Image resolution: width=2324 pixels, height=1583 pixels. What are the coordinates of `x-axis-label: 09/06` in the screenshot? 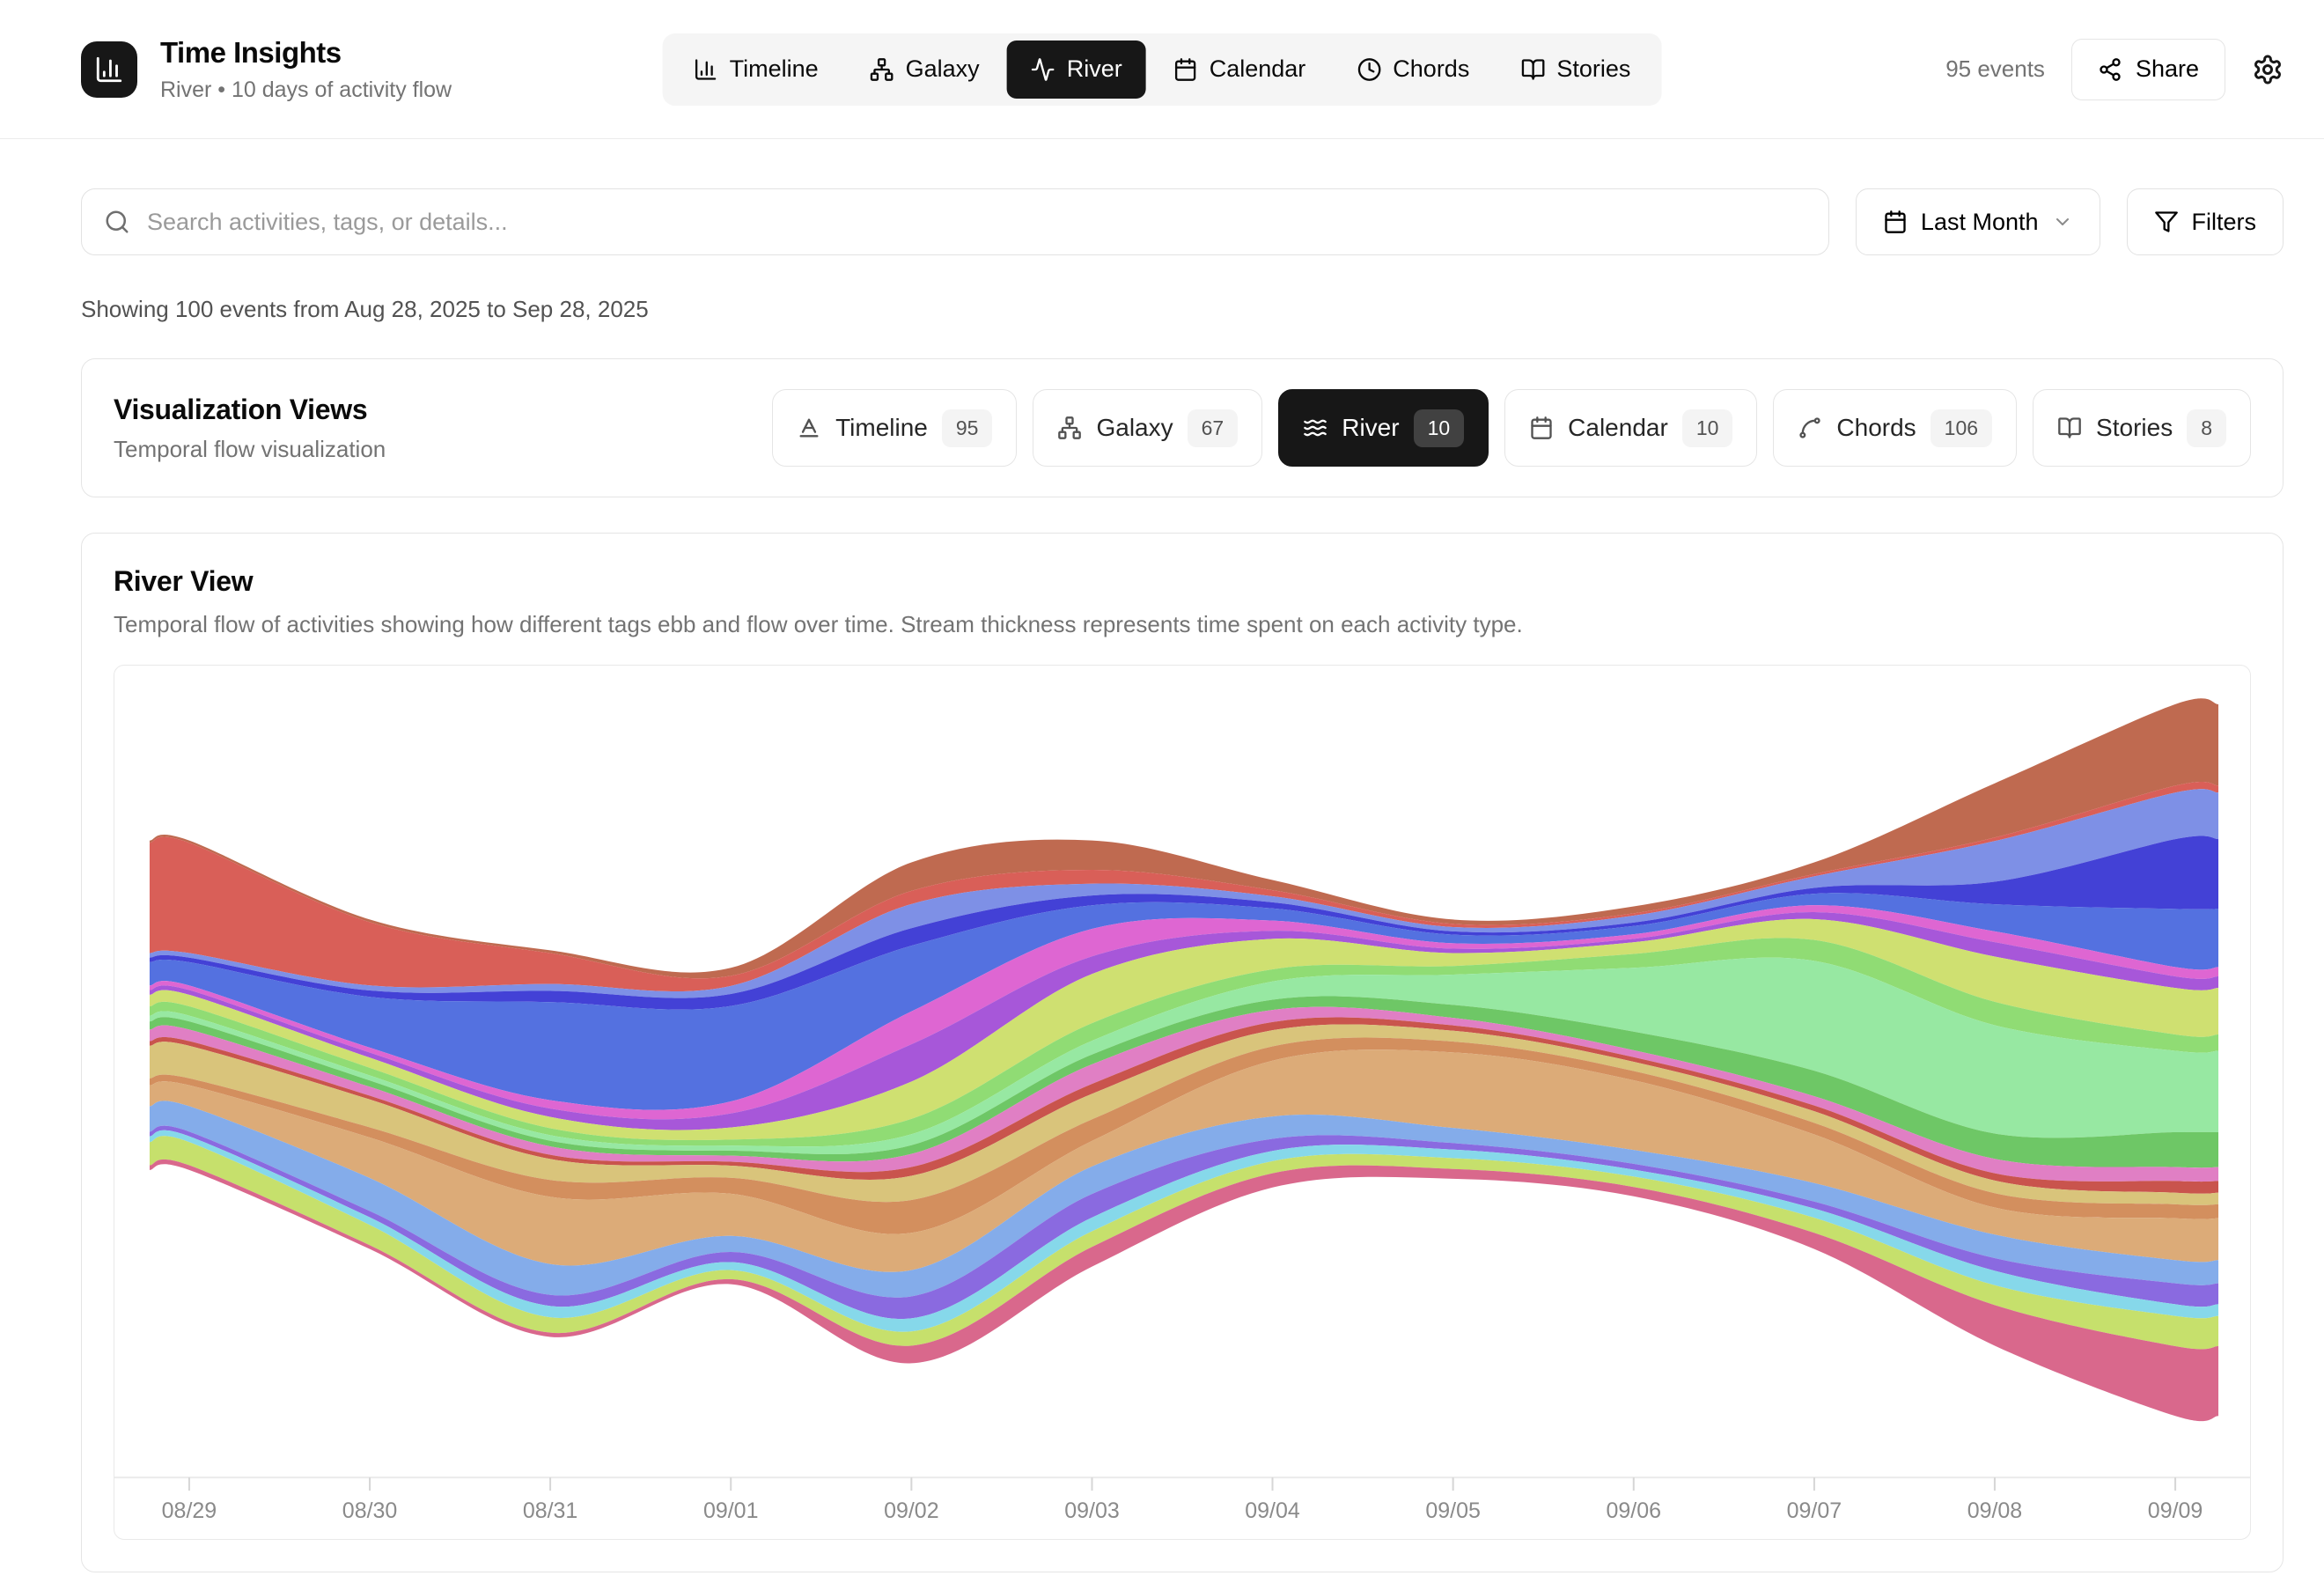 It's located at (1634, 1510).